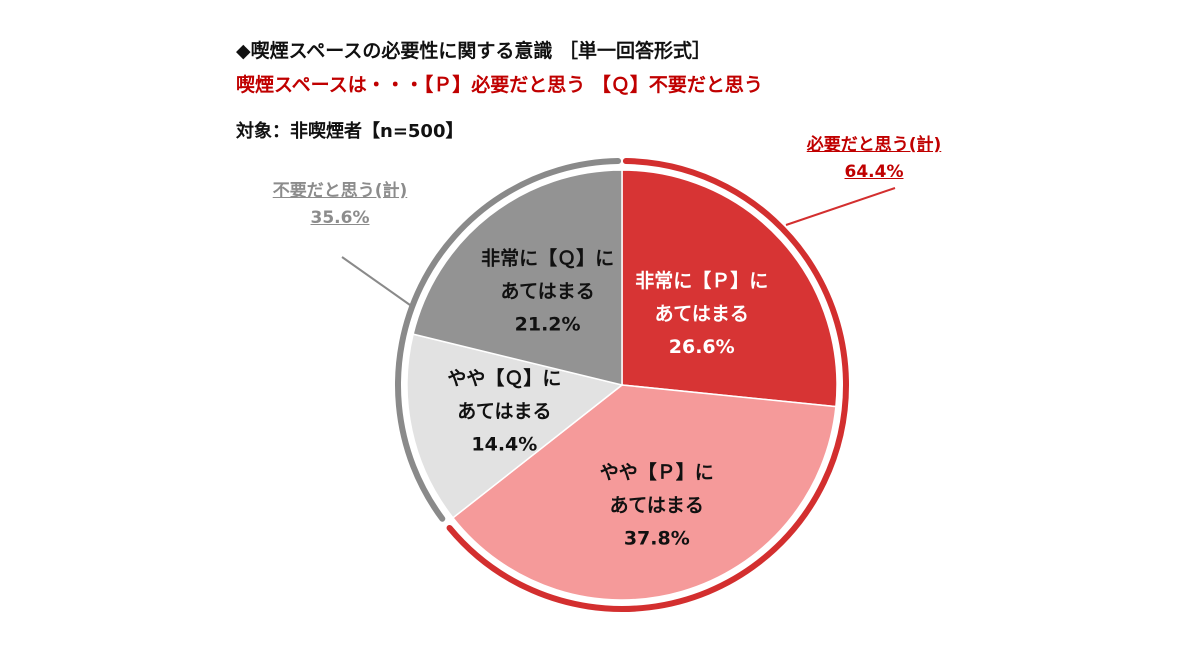  What do you see at coordinates (350, 131) in the screenshot?
I see `target-respondents: 対象：非喫煙者【n=500】` at bounding box center [350, 131].